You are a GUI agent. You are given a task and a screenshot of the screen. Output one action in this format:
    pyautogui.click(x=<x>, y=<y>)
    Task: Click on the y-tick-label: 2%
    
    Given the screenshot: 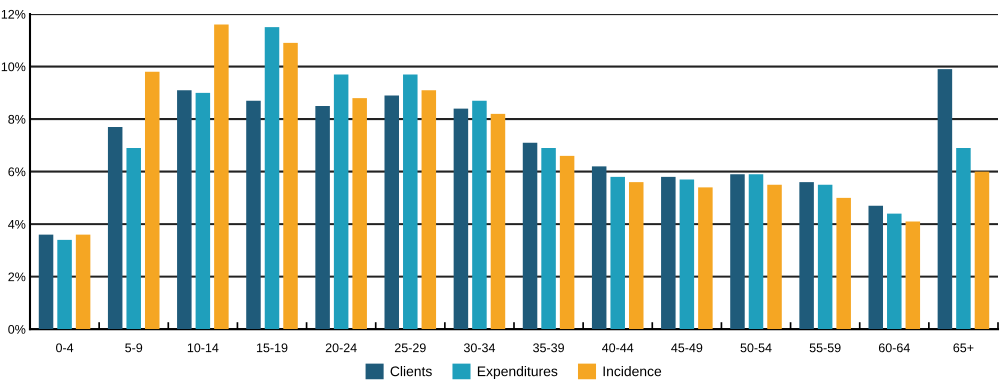 What is the action you would take?
    pyautogui.click(x=17, y=277)
    